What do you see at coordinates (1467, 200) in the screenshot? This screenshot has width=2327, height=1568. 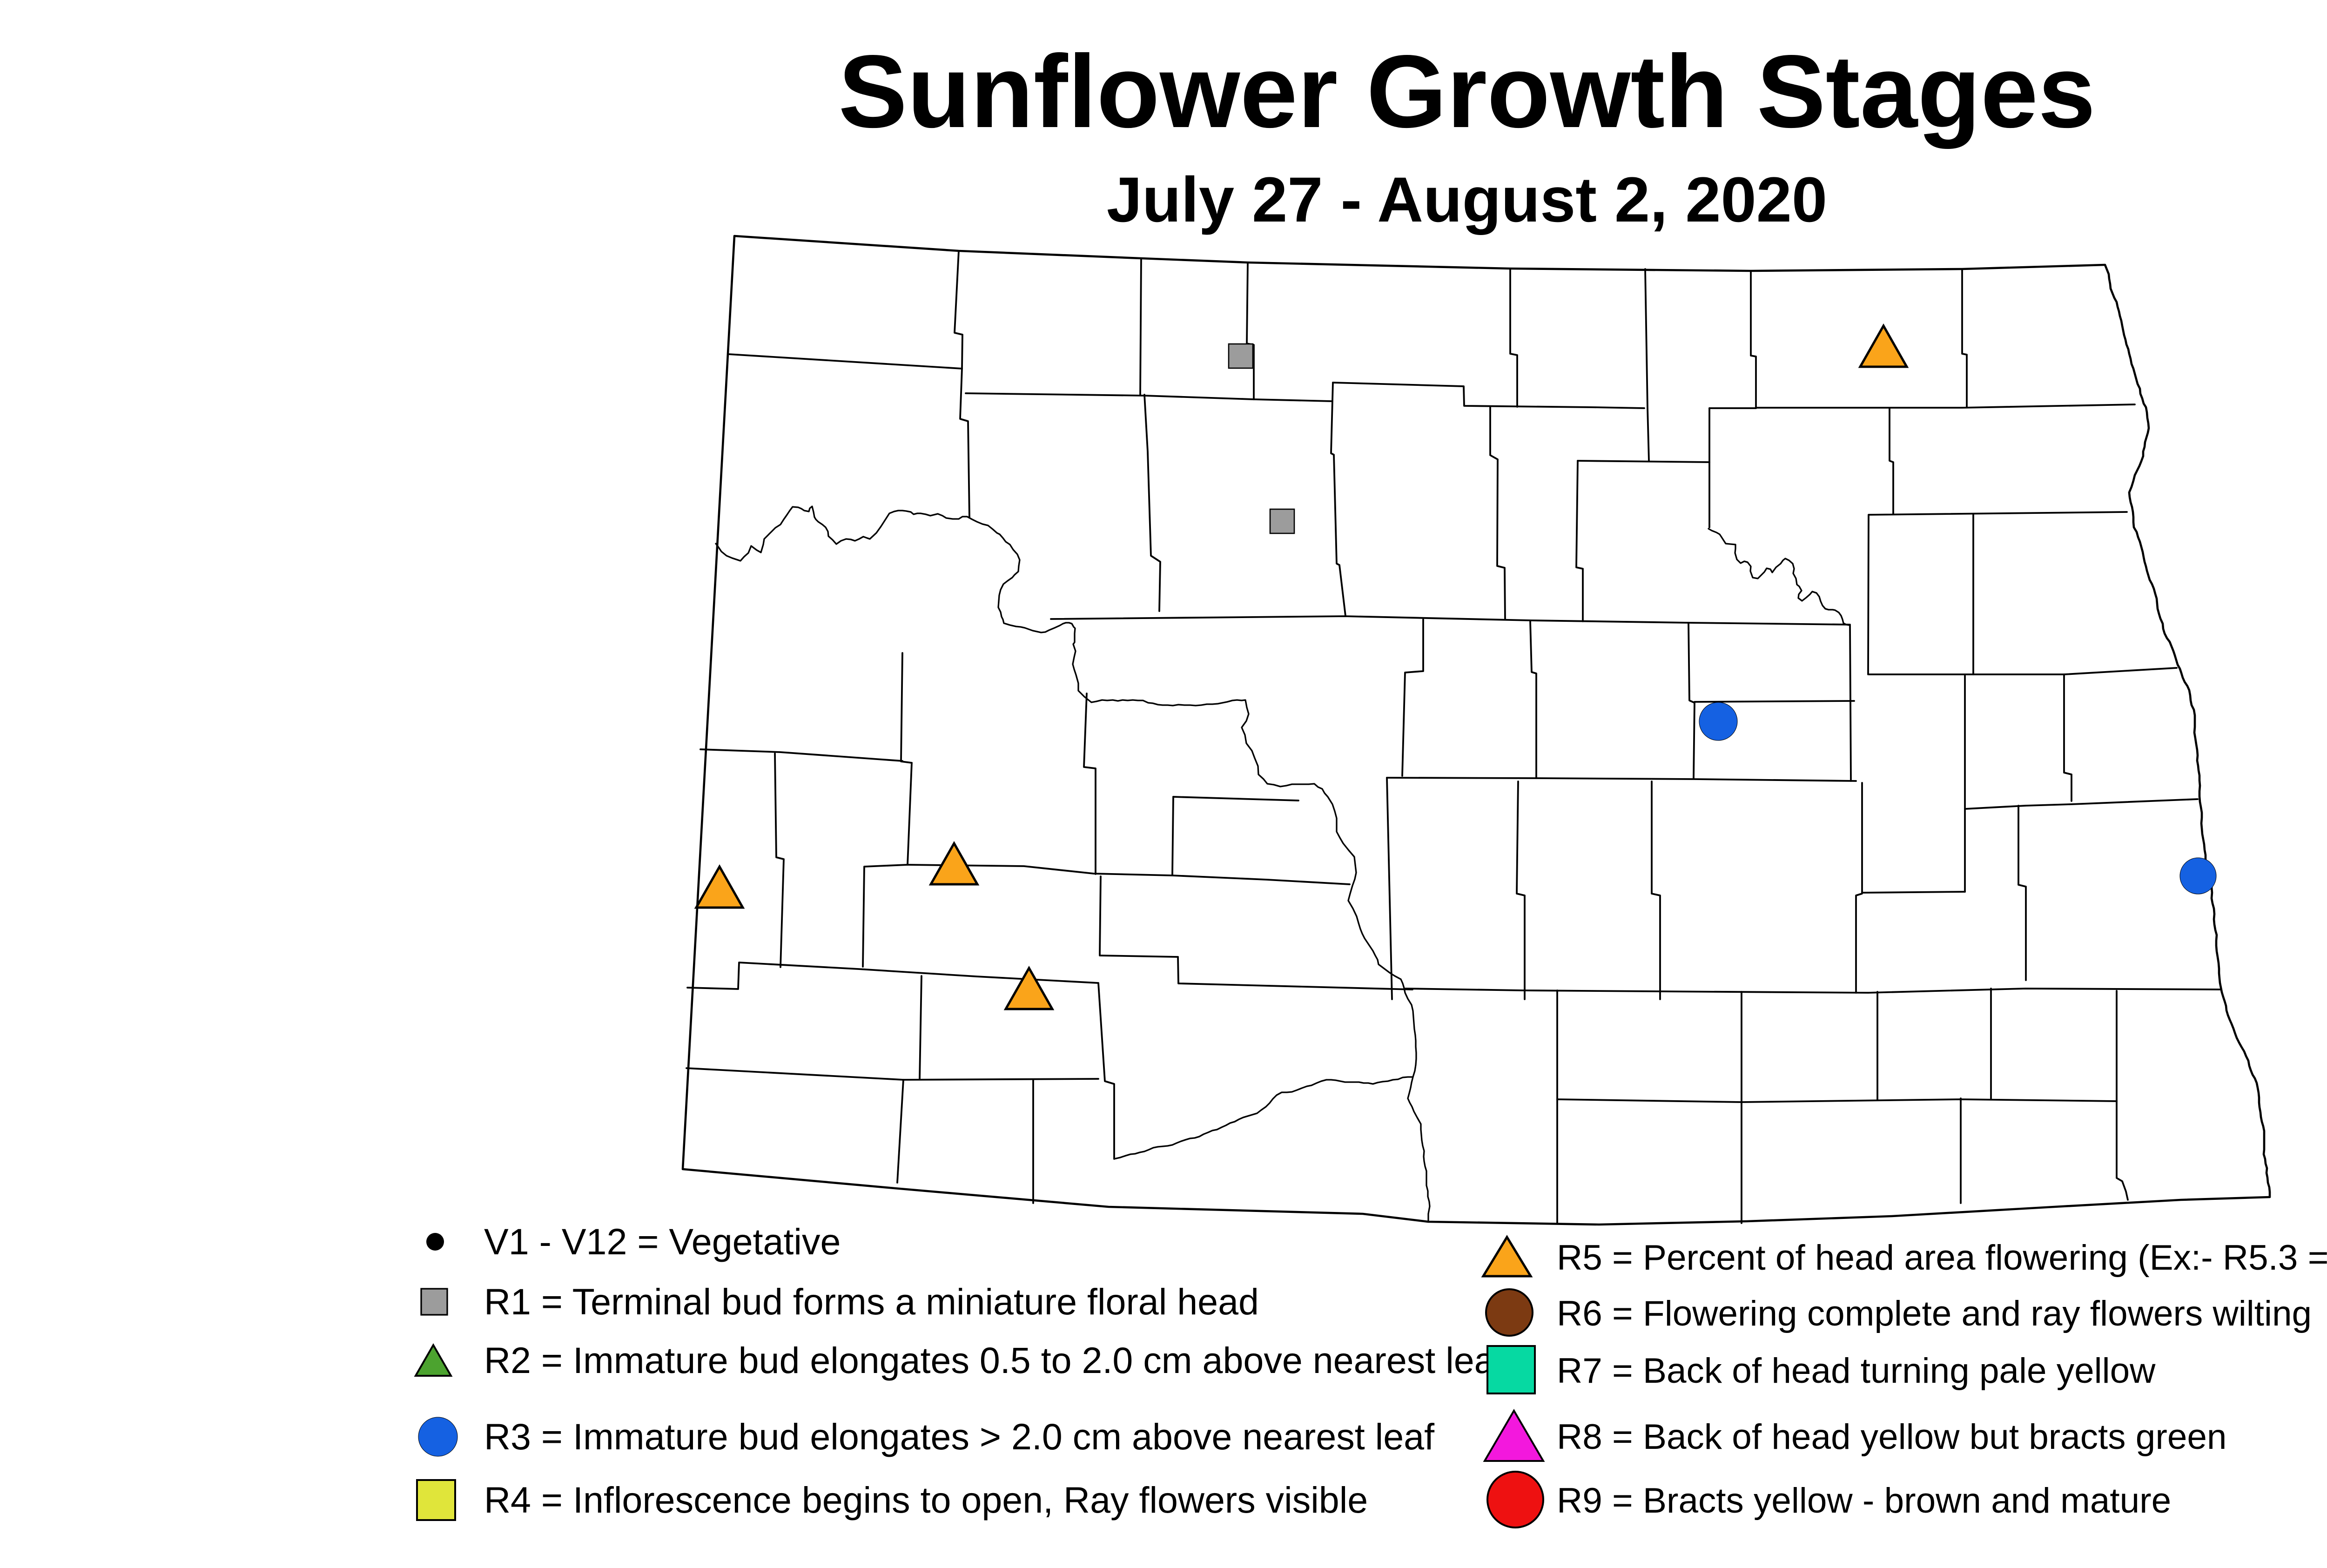 I see `svg-text: July 27 - August 2, 2020` at bounding box center [1467, 200].